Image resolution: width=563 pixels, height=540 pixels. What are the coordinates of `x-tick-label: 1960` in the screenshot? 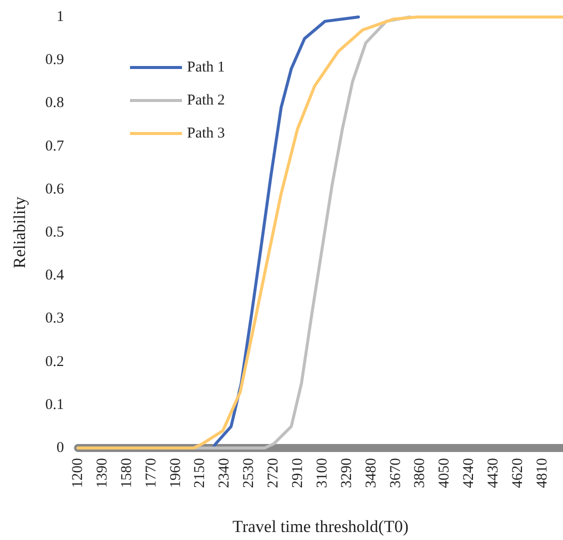 It's located at (176, 473).